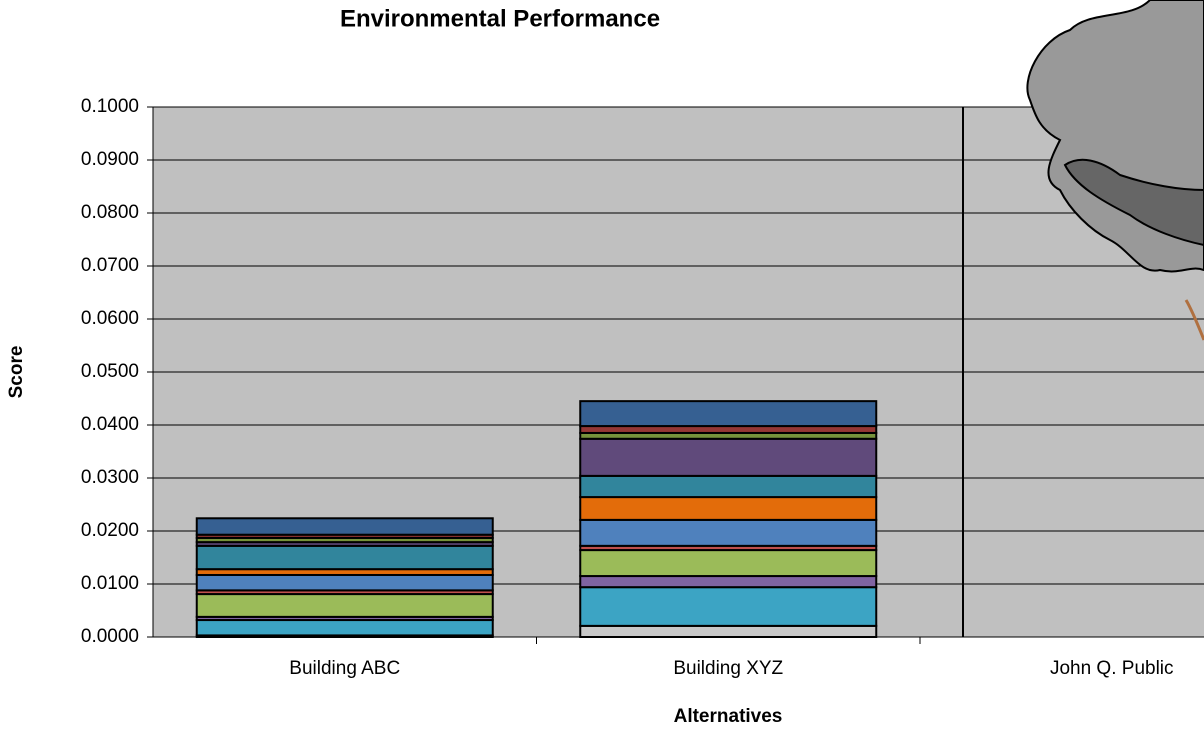 Image resolution: width=1204 pixels, height=735 pixels. I want to click on x-tick-label: Building XYZ, so click(728, 668).